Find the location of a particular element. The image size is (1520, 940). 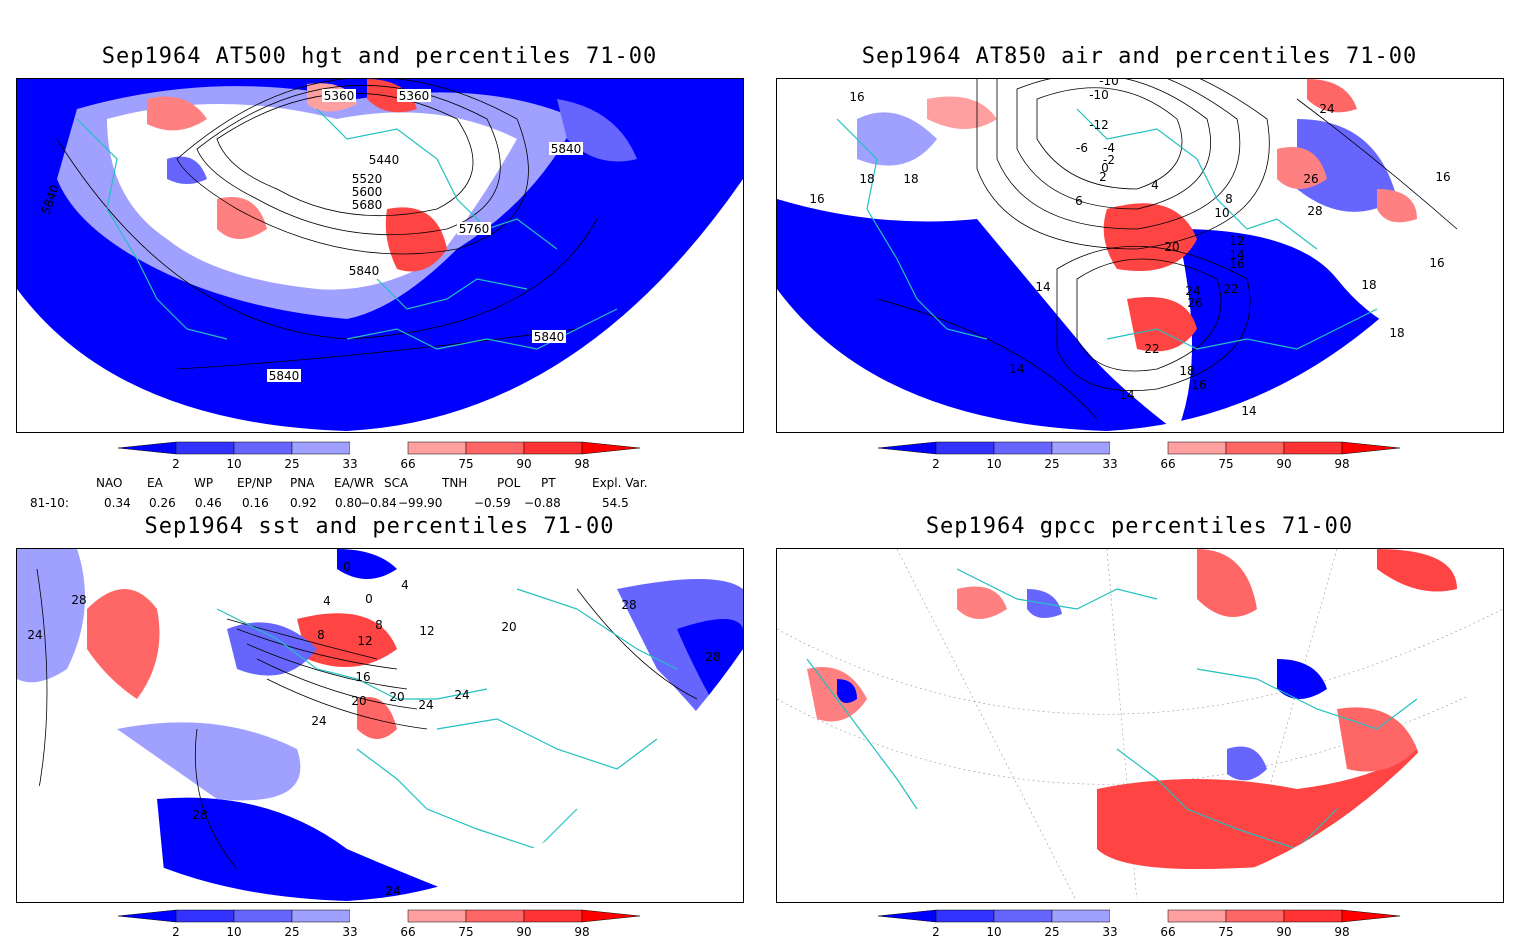

panel-title-sst: Sep1964 sst and percentiles 71-00 is located at coordinates (379, 526).